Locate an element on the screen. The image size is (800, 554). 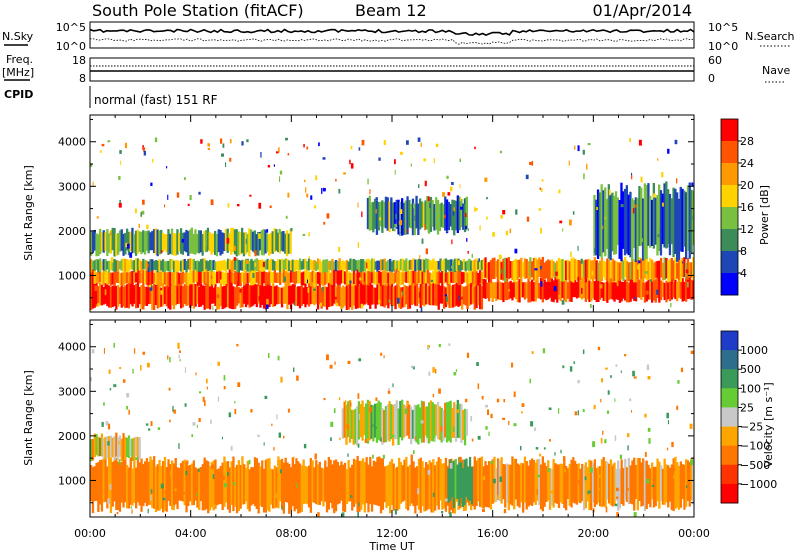
colorbar-segment is located at coordinates (729, 436).